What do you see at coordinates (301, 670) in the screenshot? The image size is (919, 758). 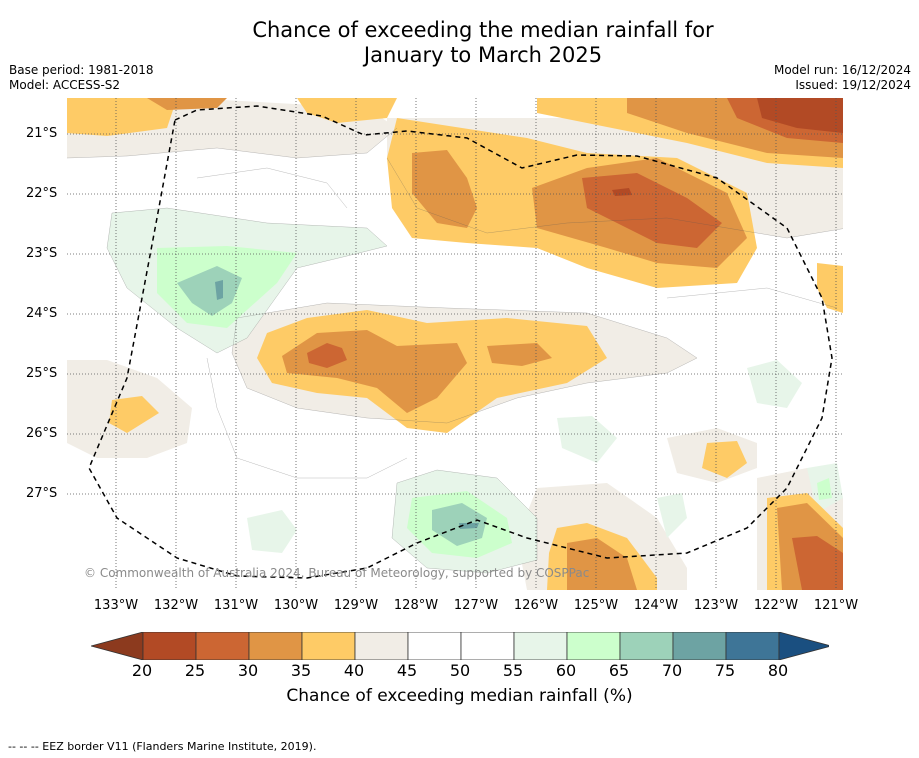 I see `colorbar-tick: 35` at bounding box center [301, 670].